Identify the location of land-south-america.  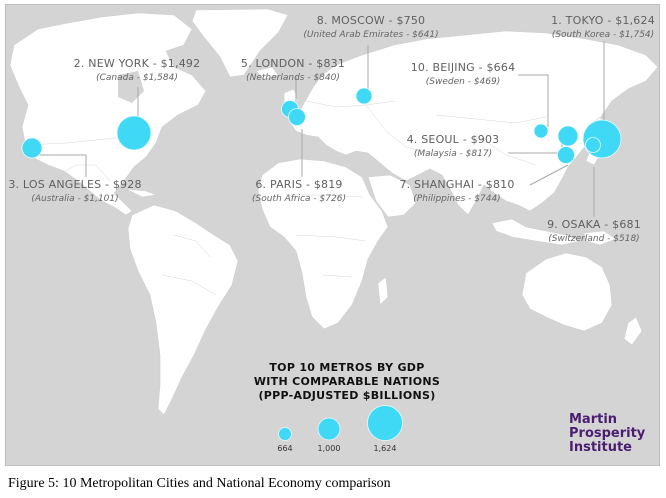
(183, 310).